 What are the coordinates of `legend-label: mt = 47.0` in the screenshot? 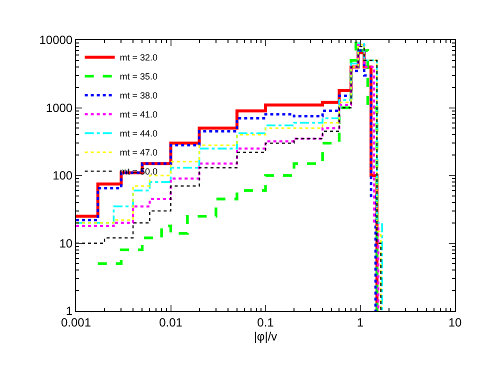 It's located at (139, 153).